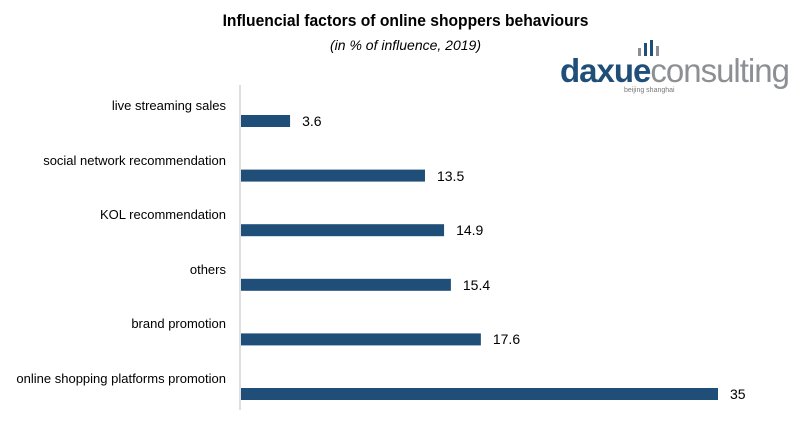 This screenshot has height=429, width=811. What do you see at coordinates (163, 215) in the screenshot?
I see `category-label: KOL recommendation` at bounding box center [163, 215].